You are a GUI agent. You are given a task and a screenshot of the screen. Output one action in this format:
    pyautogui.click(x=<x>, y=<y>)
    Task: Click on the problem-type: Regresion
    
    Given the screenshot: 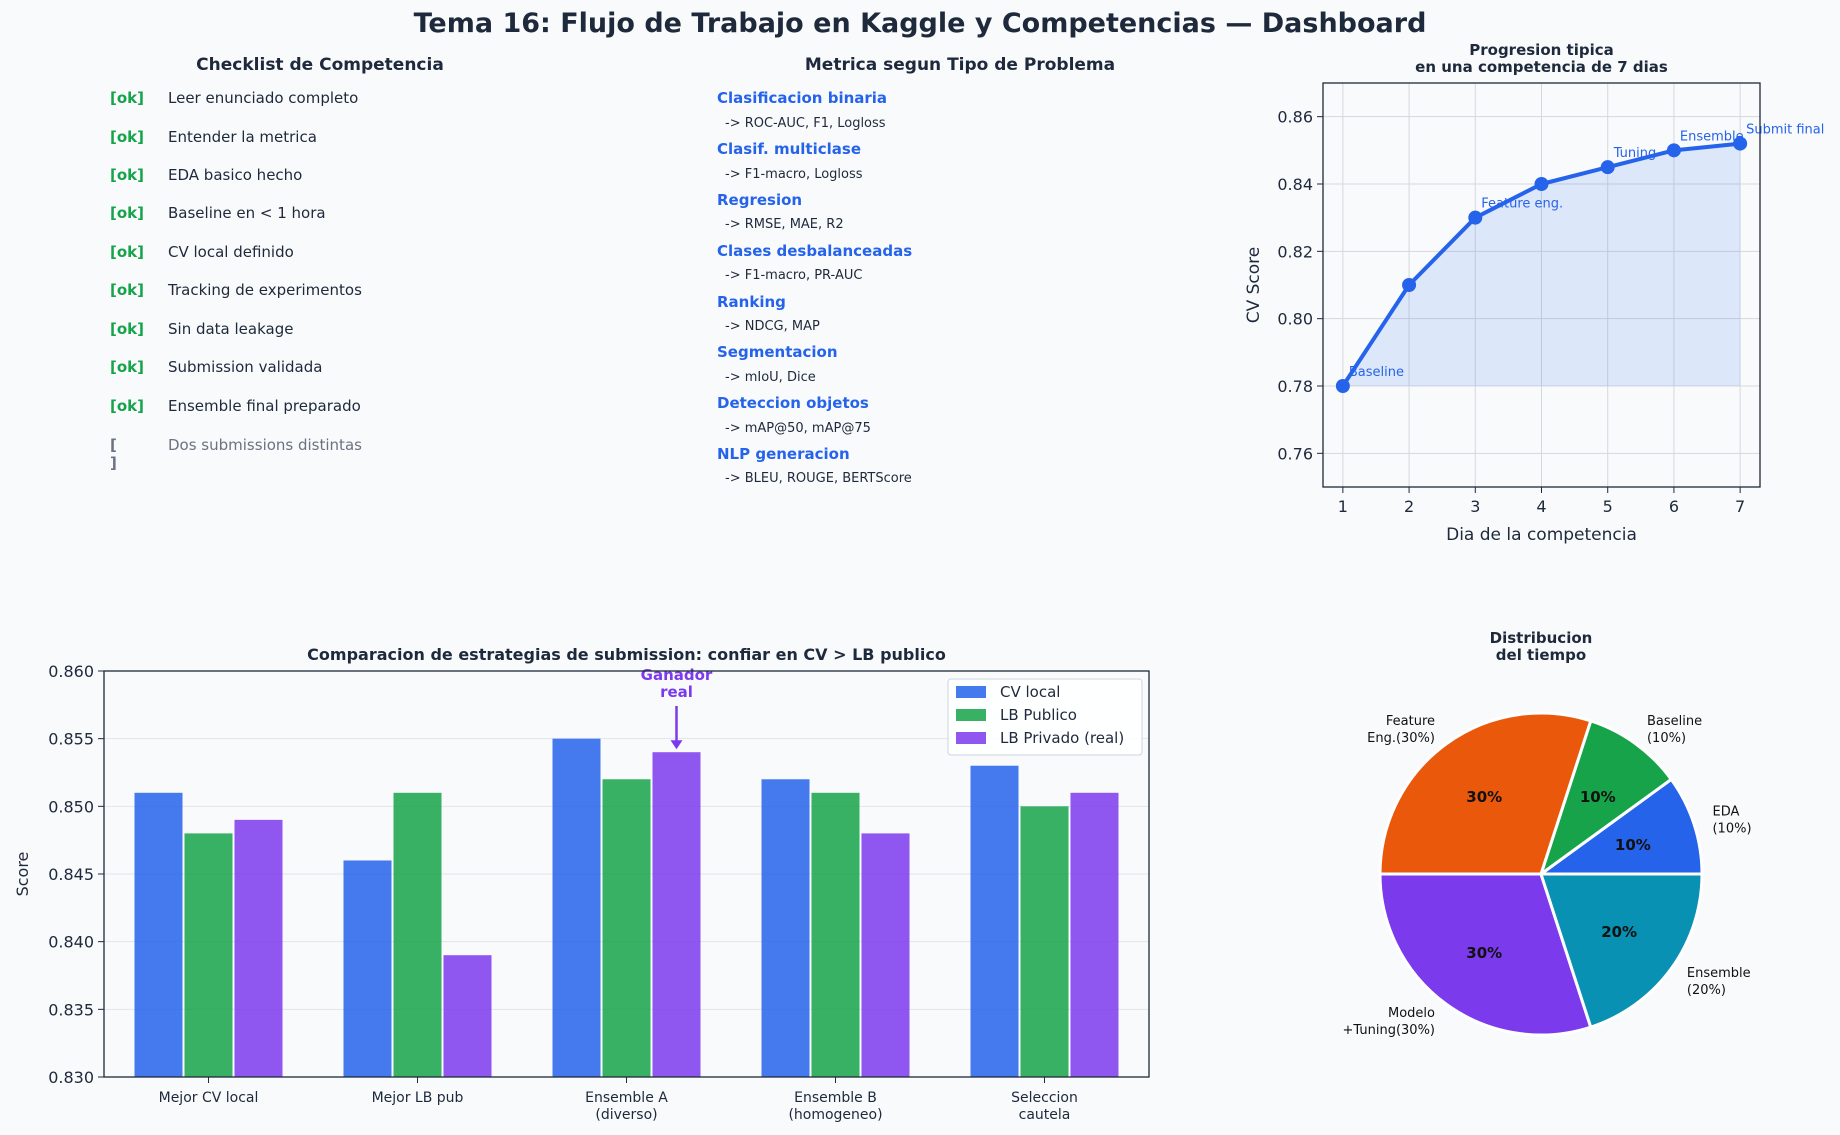 What is the action you would take?
    pyautogui.click(x=760, y=200)
    